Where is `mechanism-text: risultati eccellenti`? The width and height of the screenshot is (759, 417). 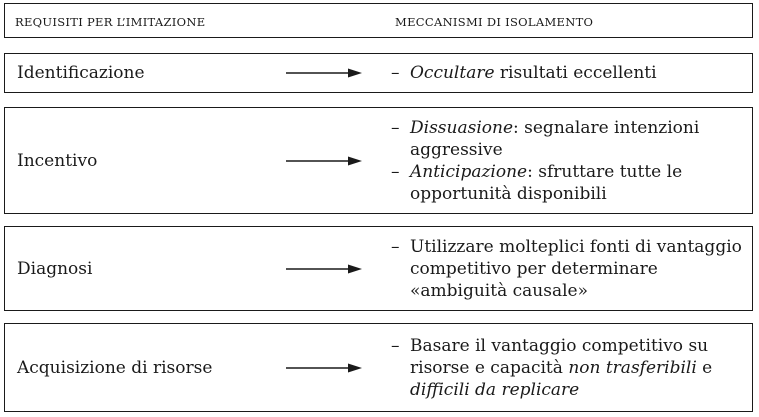 mechanism-text: risultati eccellenti is located at coordinates (575, 73).